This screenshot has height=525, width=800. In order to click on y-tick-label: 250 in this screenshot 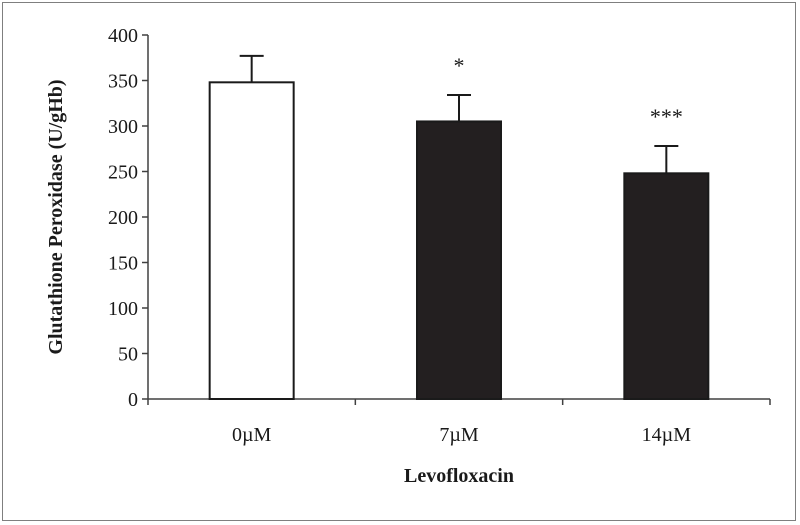, I will do `click(123, 173)`.